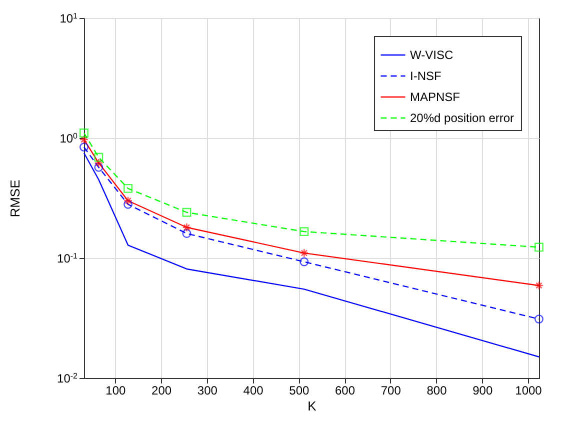 The height and width of the screenshot is (439, 563). Describe the element at coordinates (482, 391) in the screenshot. I see `x-tick-label: 900` at that location.